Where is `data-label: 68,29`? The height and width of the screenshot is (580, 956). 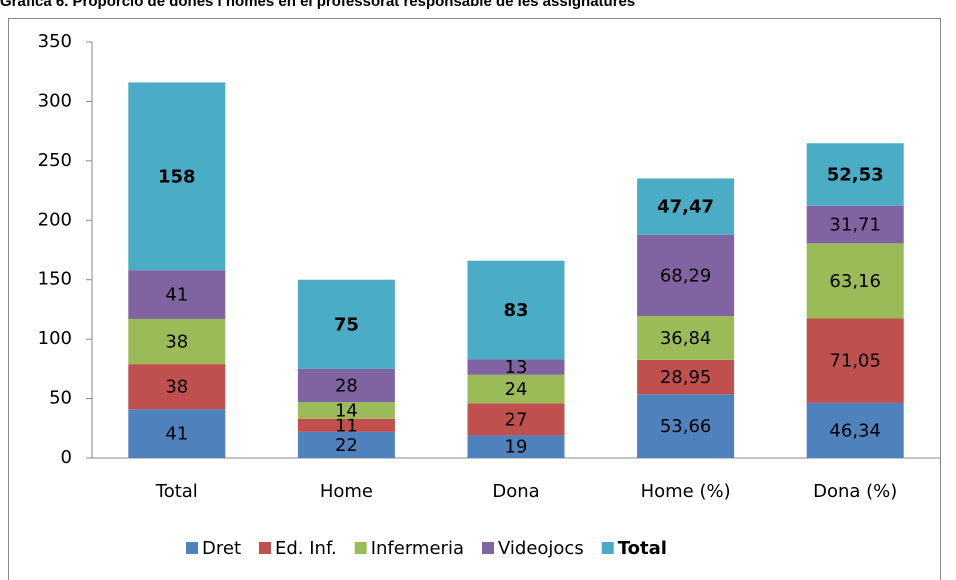
data-label: 68,29 is located at coordinates (686, 275).